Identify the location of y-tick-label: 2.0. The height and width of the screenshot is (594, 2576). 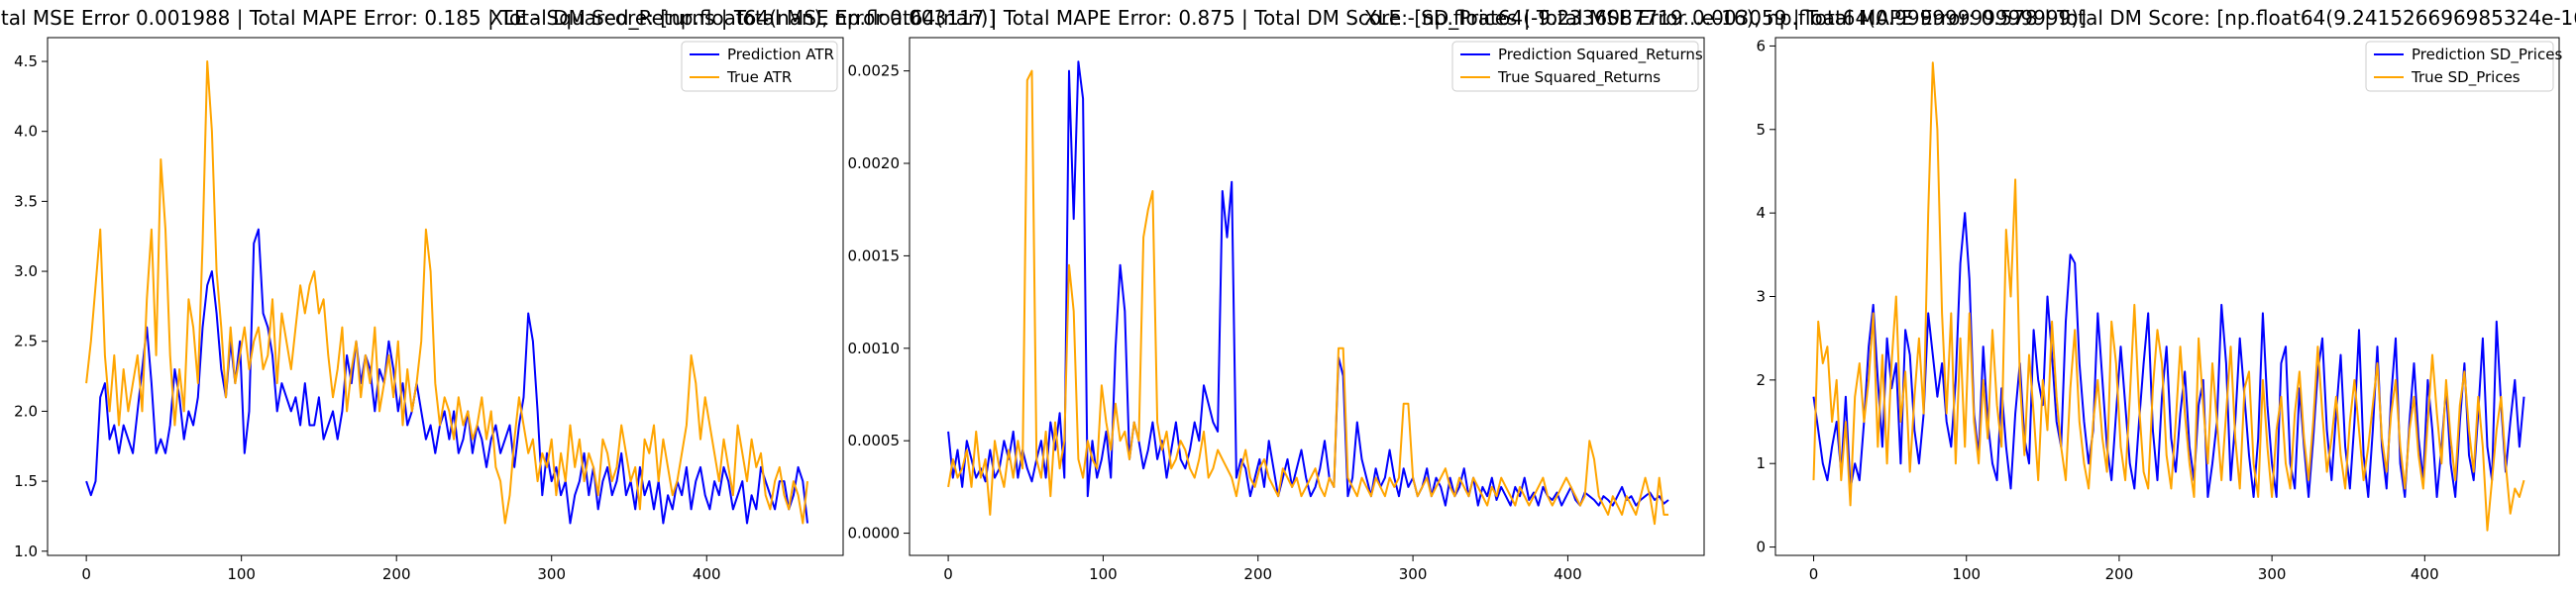
(26, 411).